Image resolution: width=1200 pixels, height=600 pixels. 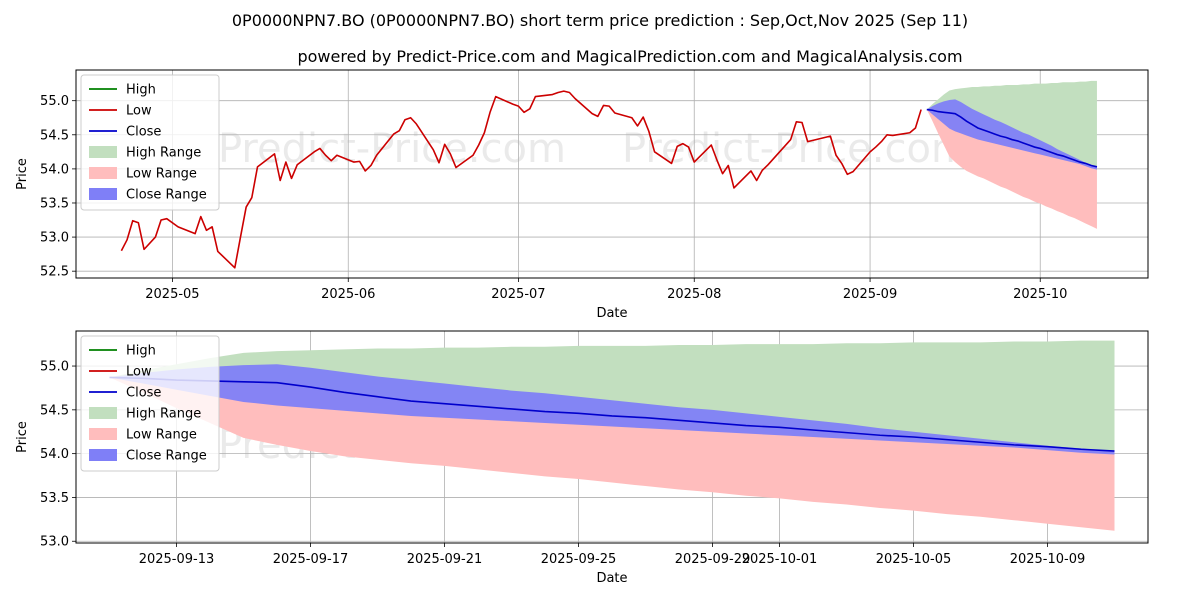 I want to click on x-tick-label: 2025-09-13, so click(x=177, y=559).